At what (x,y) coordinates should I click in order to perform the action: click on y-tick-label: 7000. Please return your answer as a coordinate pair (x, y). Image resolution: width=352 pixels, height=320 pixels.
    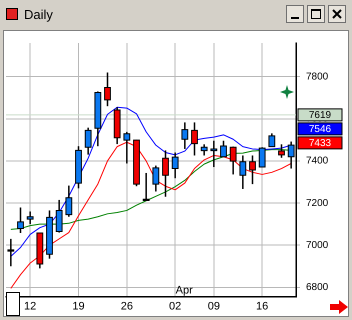
    Looking at the image, I should click on (317, 245).